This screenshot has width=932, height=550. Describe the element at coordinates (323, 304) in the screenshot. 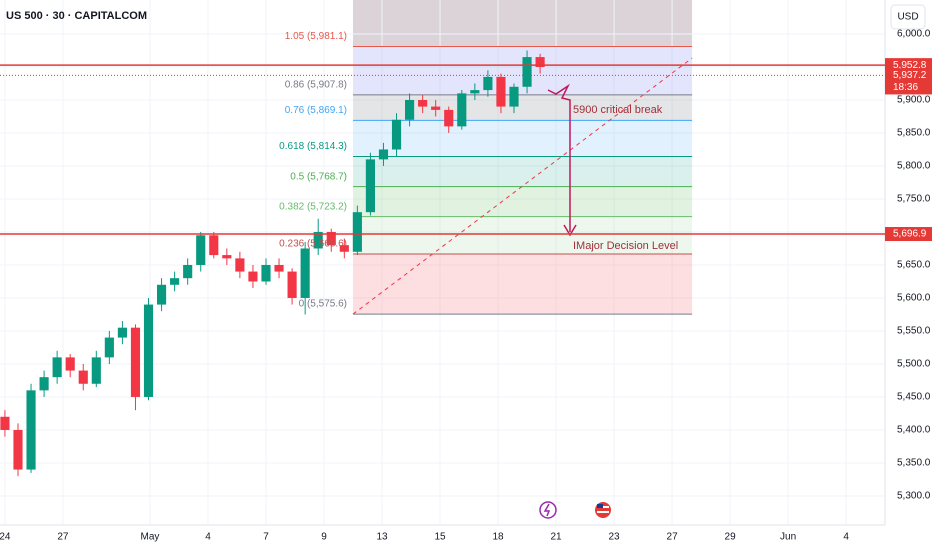

I see `fib-label: 0 (5,575.6)` at that location.